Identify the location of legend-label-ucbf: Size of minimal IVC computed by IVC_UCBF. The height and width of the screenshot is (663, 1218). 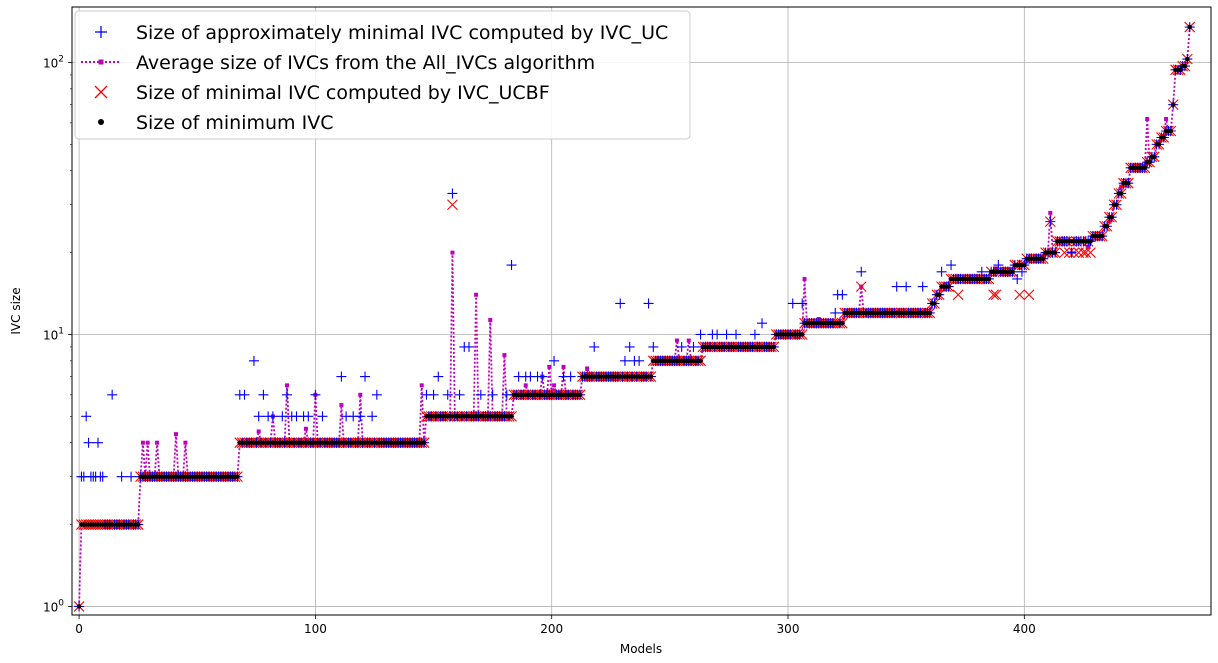
(343, 93).